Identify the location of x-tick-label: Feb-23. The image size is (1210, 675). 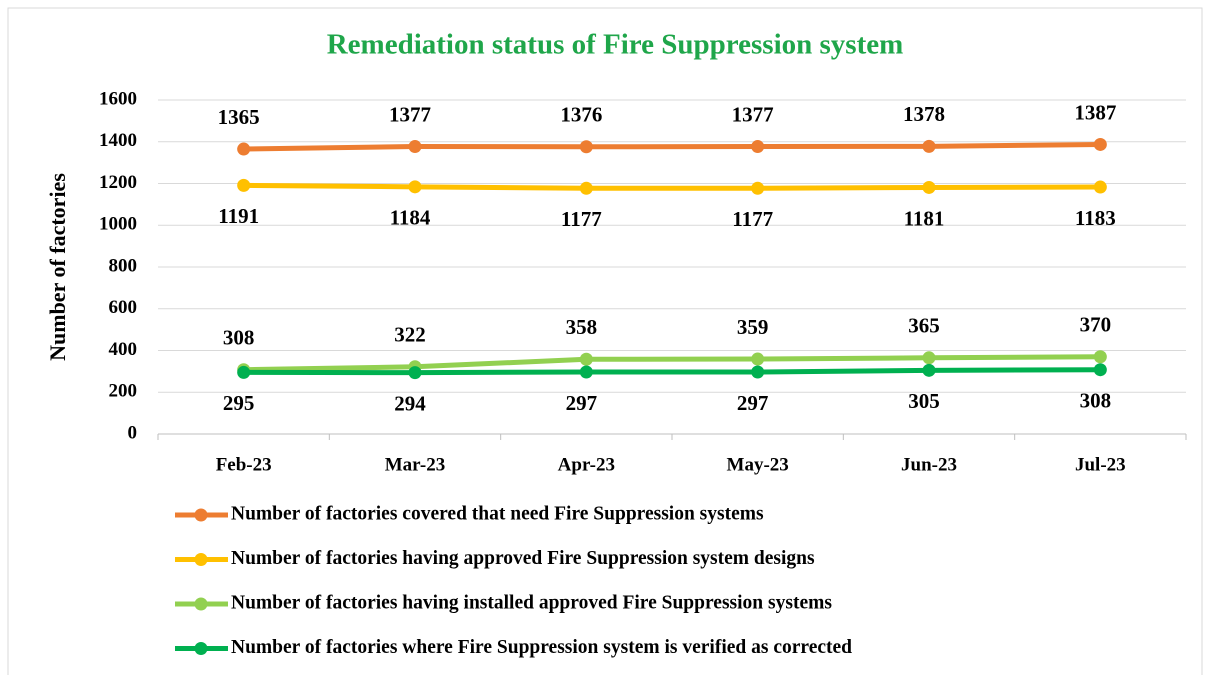
(244, 464).